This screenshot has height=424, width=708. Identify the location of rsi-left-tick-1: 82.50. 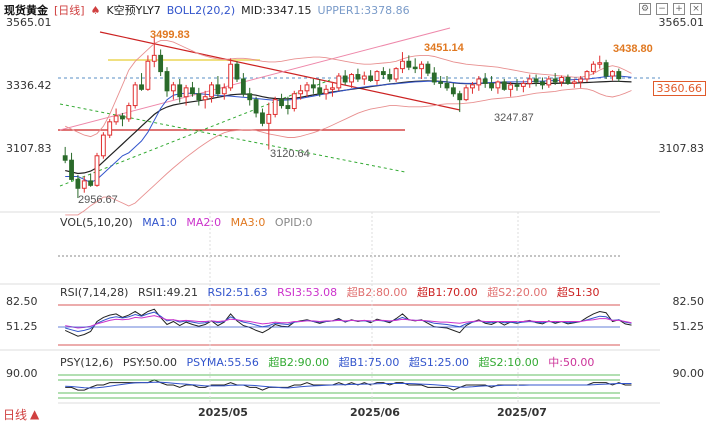
(22, 301).